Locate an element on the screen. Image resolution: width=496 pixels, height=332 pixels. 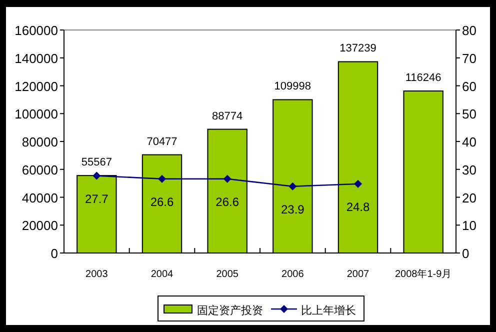
tick: 120000 is located at coordinates (36, 86).